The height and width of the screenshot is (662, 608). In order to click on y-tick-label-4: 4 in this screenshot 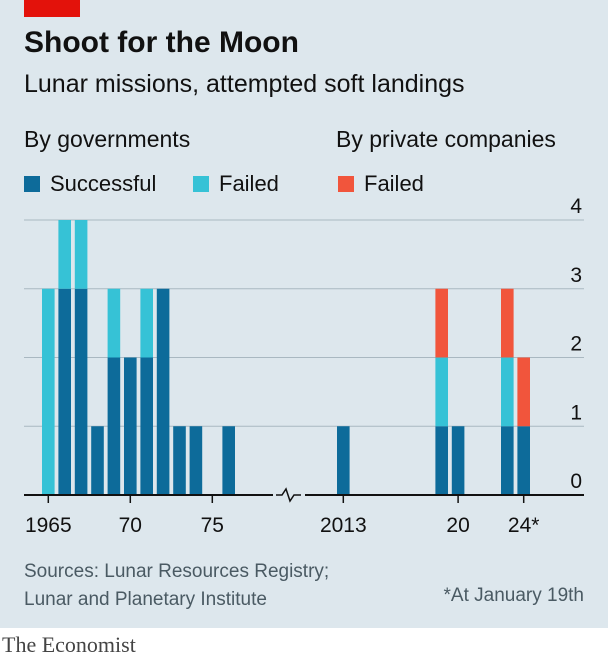, I will do `click(576, 206)`.